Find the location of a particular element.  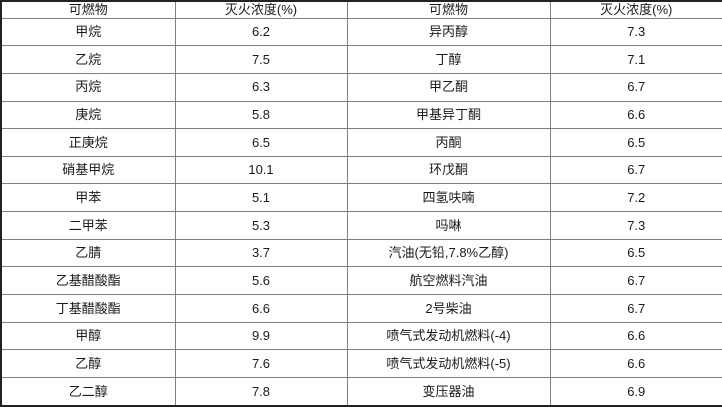

table-row: 甲苯 5.1 四氢呋喃 7.2 is located at coordinates (361, 198).